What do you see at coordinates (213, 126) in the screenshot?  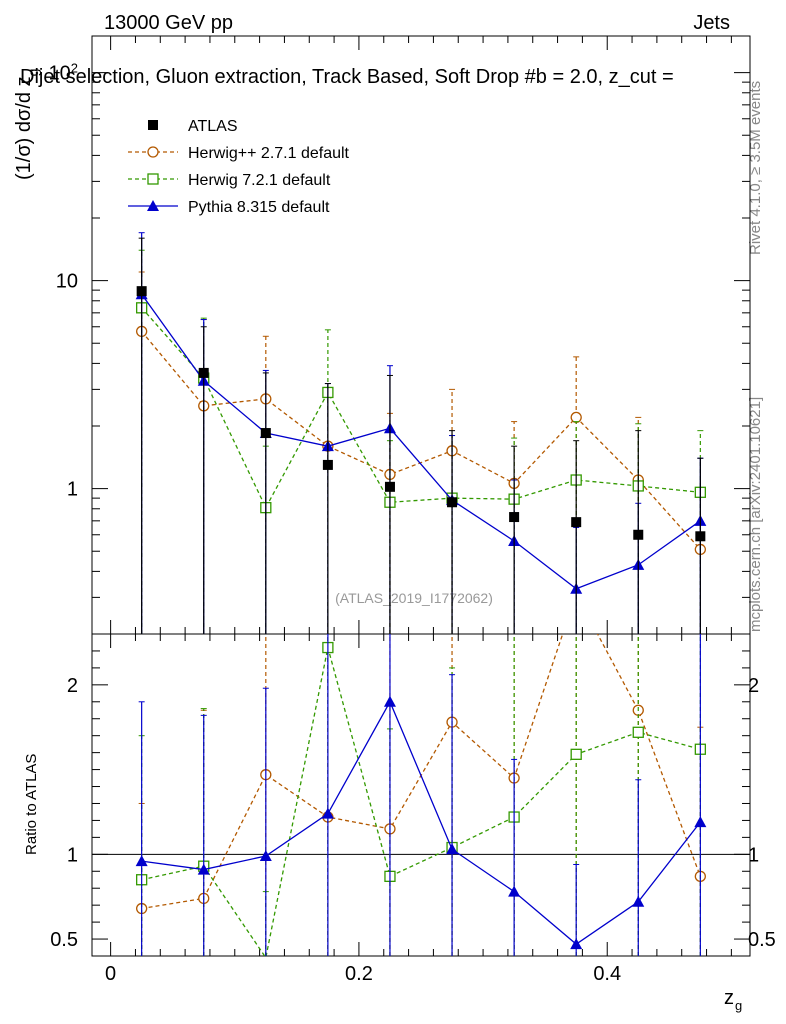 I see `legend-label-atlas: ATLAS` at bounding box center [213, 126].